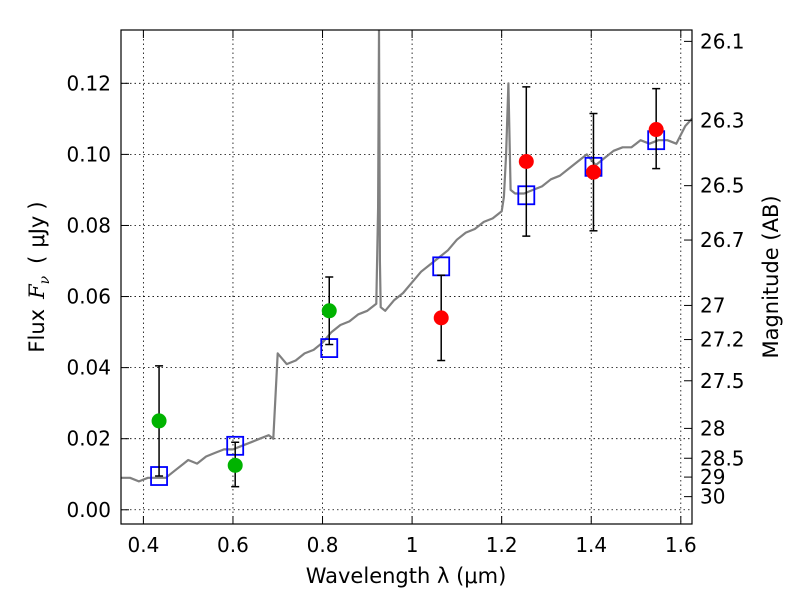 The image size is (800, 600). What do you see at coordinates (722, 340) in the screenshot?
I see `right-tick-label: 27.2` at bounding box center [722, 340].